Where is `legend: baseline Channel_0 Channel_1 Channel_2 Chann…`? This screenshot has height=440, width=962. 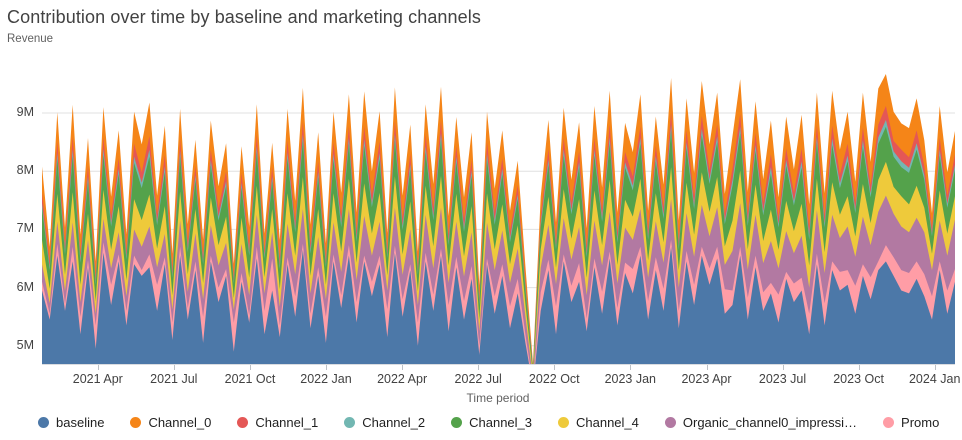
legend: baseline Channel_0 Channel_1 Channel_2 Chann… is located at coordinates (488, 422).